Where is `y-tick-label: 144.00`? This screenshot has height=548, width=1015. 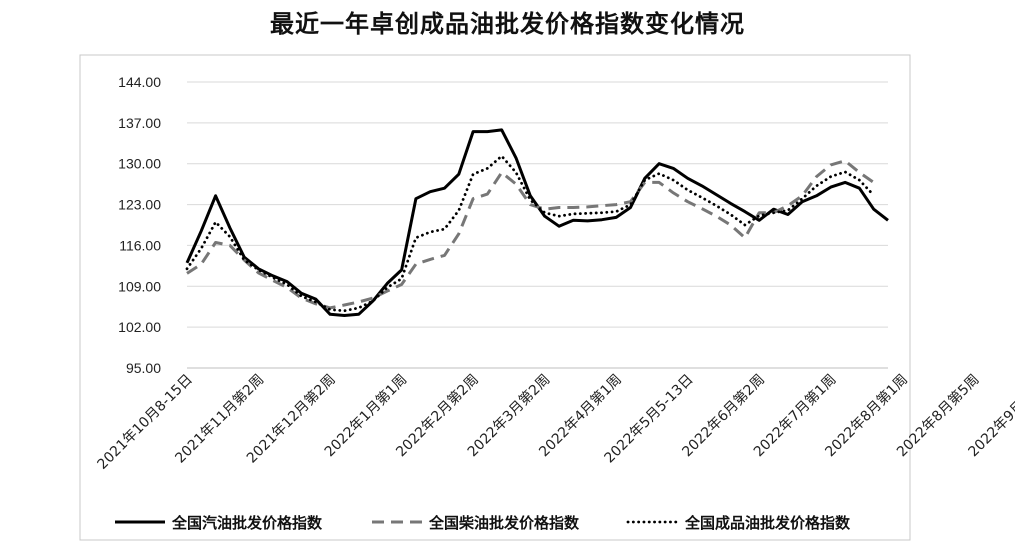
y-tick-label: 144.00 is located at coordinates (139, 82).